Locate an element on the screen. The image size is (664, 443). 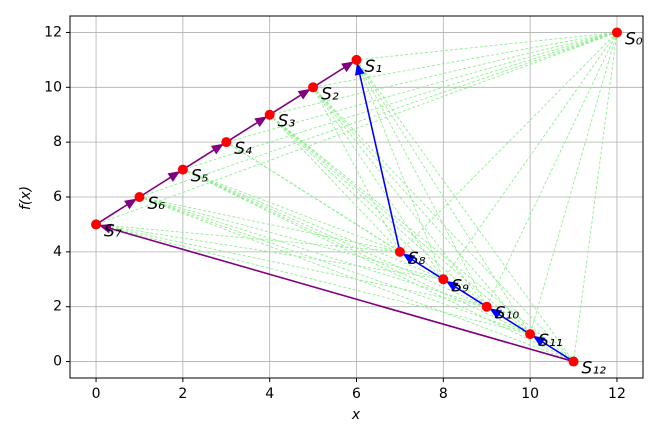
y-tick-label: 12 is located at coordinates (53, 32).